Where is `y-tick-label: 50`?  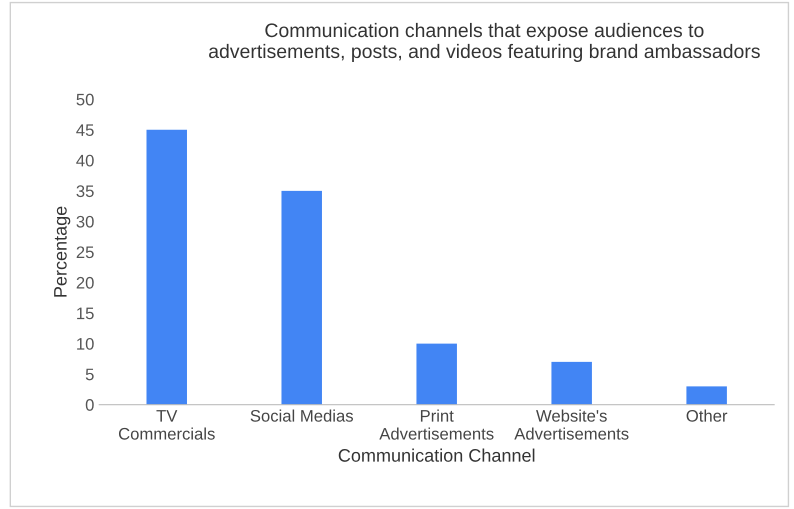
y-tick-label: 50 is located at coordinates (85, 100).